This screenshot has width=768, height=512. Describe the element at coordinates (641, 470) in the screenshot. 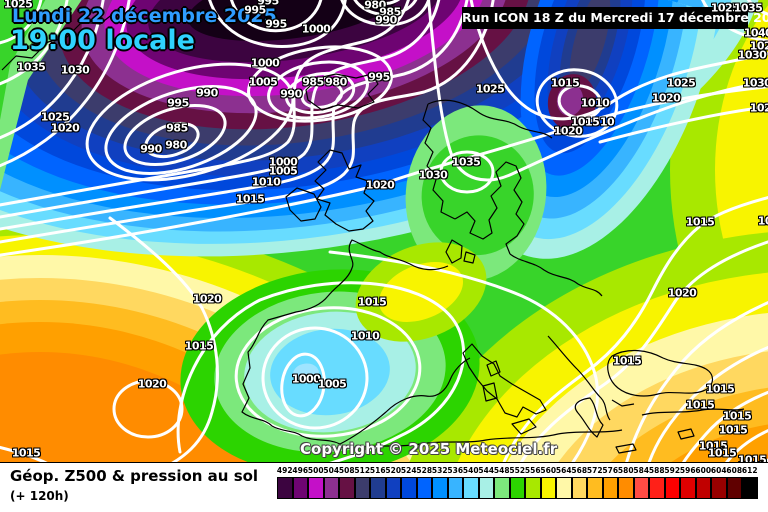

I see `scale-value: 584` at that location.